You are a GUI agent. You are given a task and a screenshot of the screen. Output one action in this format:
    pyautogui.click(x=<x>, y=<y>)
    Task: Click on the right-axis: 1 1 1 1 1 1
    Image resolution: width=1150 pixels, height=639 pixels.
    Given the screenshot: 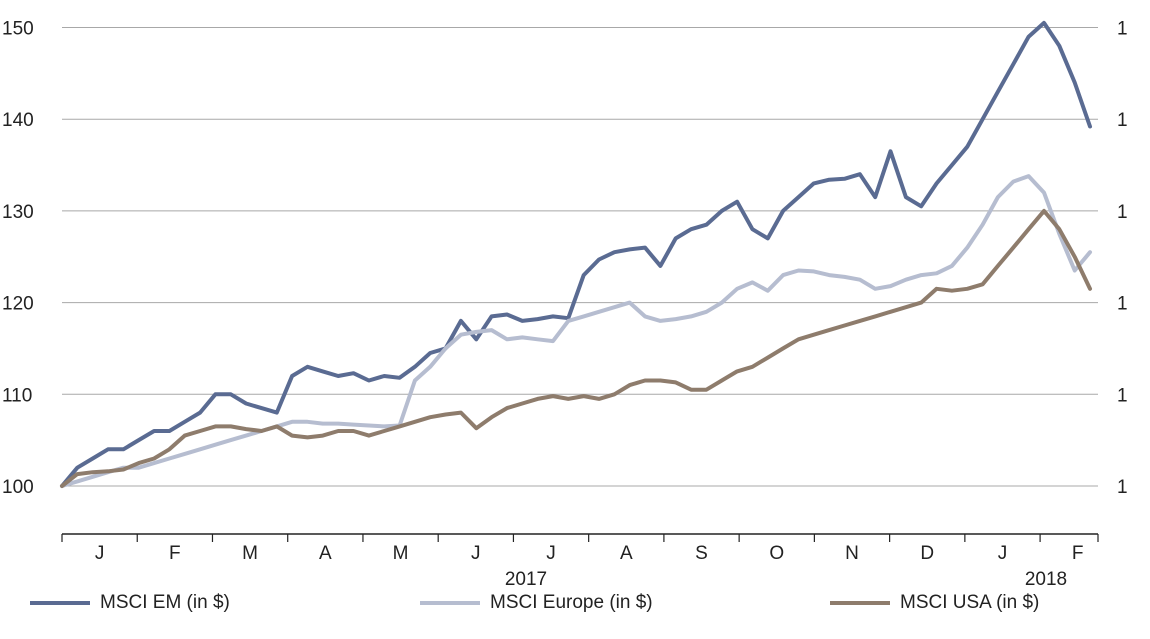 What is the action you would take?
    pyautogui.click(x=1122, y=259)
    